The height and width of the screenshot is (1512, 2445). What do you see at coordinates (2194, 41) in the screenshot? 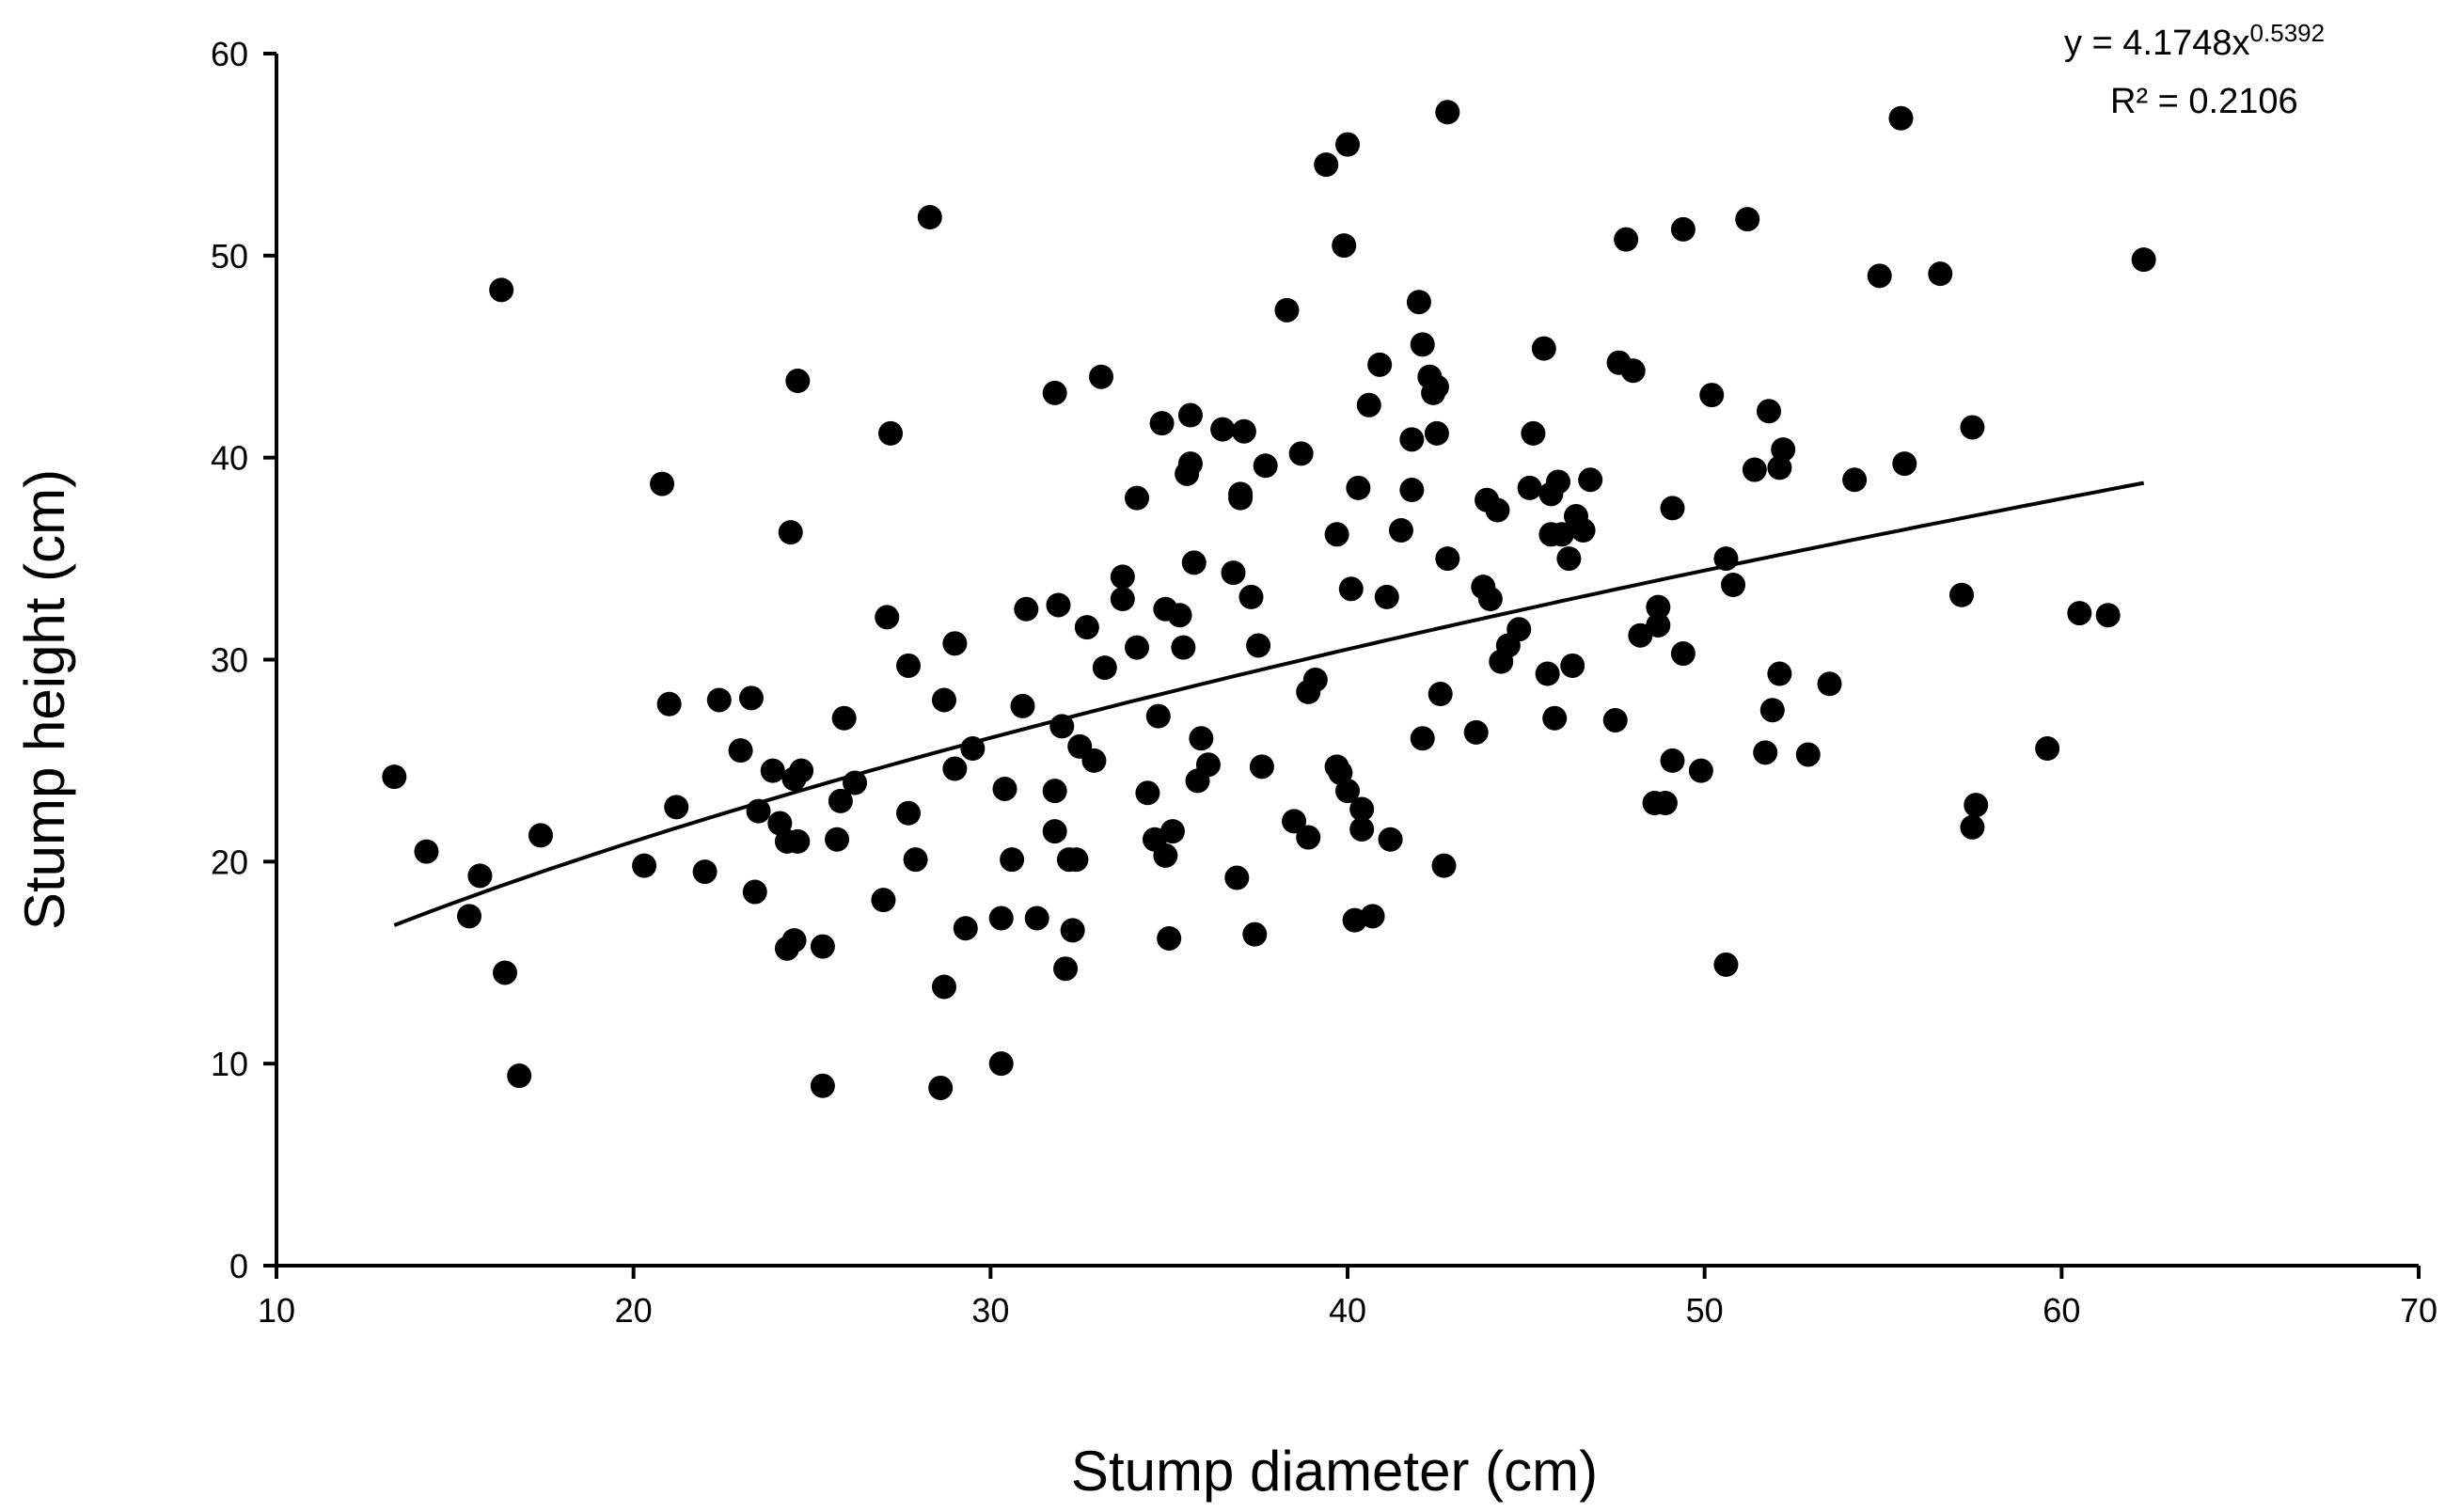
I see `trendline-equation: y = 4.1748x0.5392` at bounding box center [2194, 41].